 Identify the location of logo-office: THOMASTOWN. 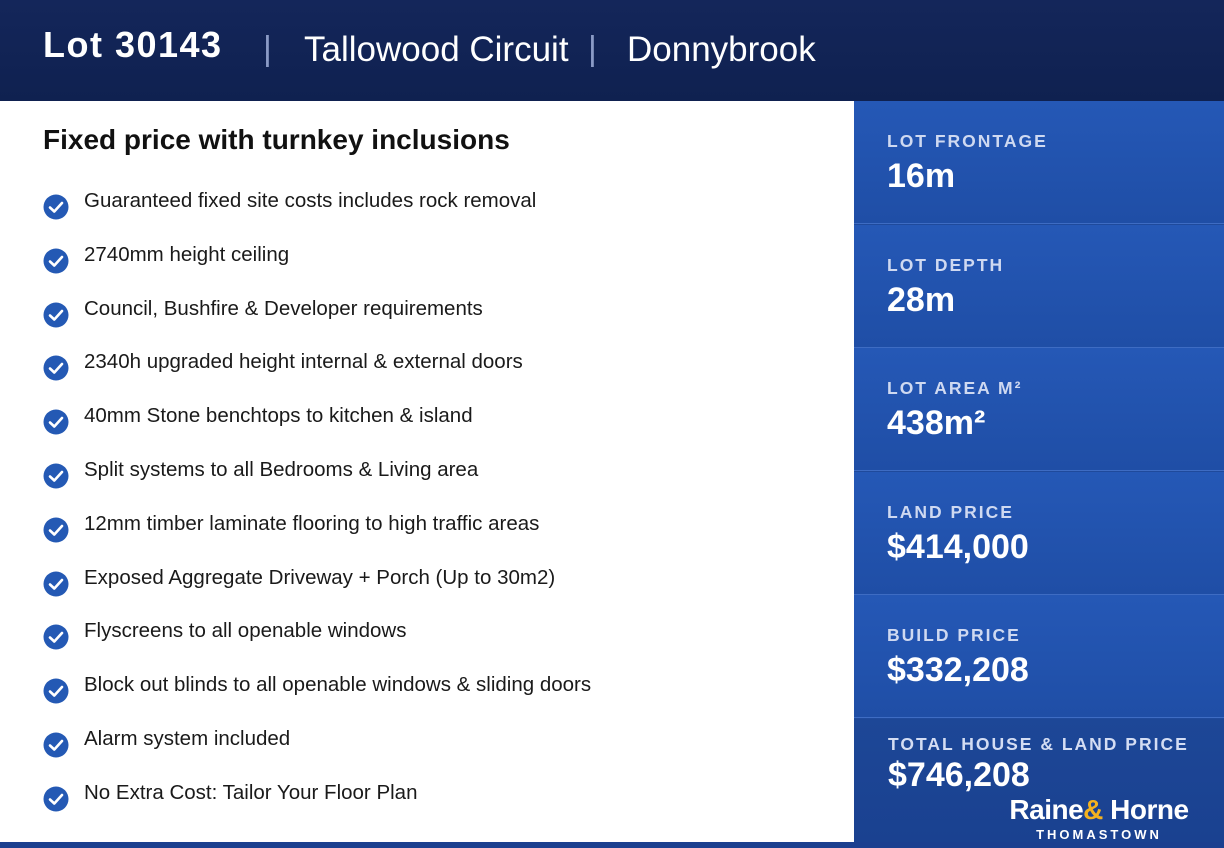
(1099, 834).